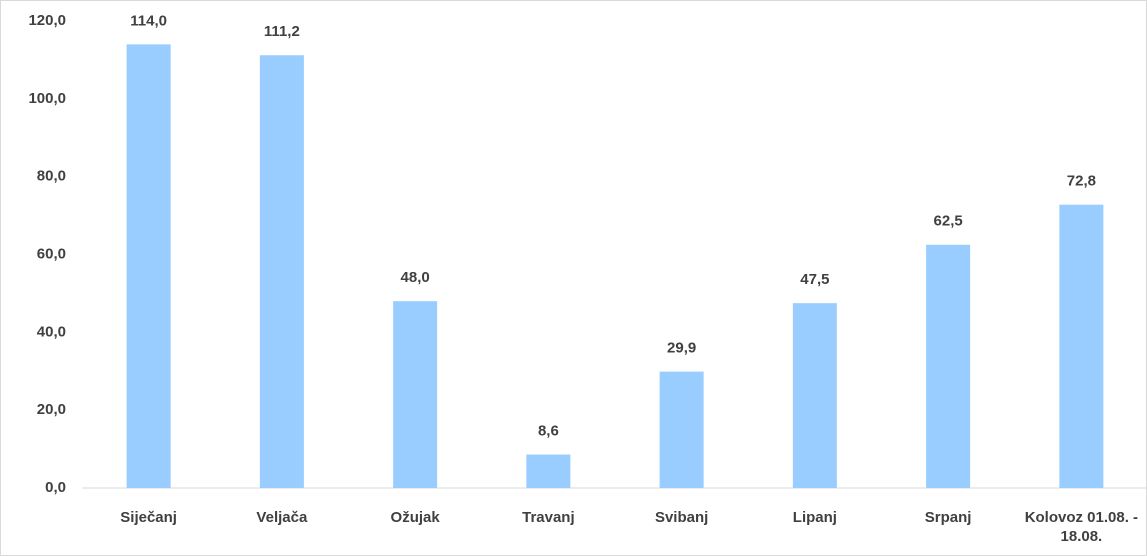 Image resolution: width=1147 pixels, height=556 pixels. Describe the element at coordinates (948, 517) in the screenshot. I see `x-tick-label: Srpanj` at that location.